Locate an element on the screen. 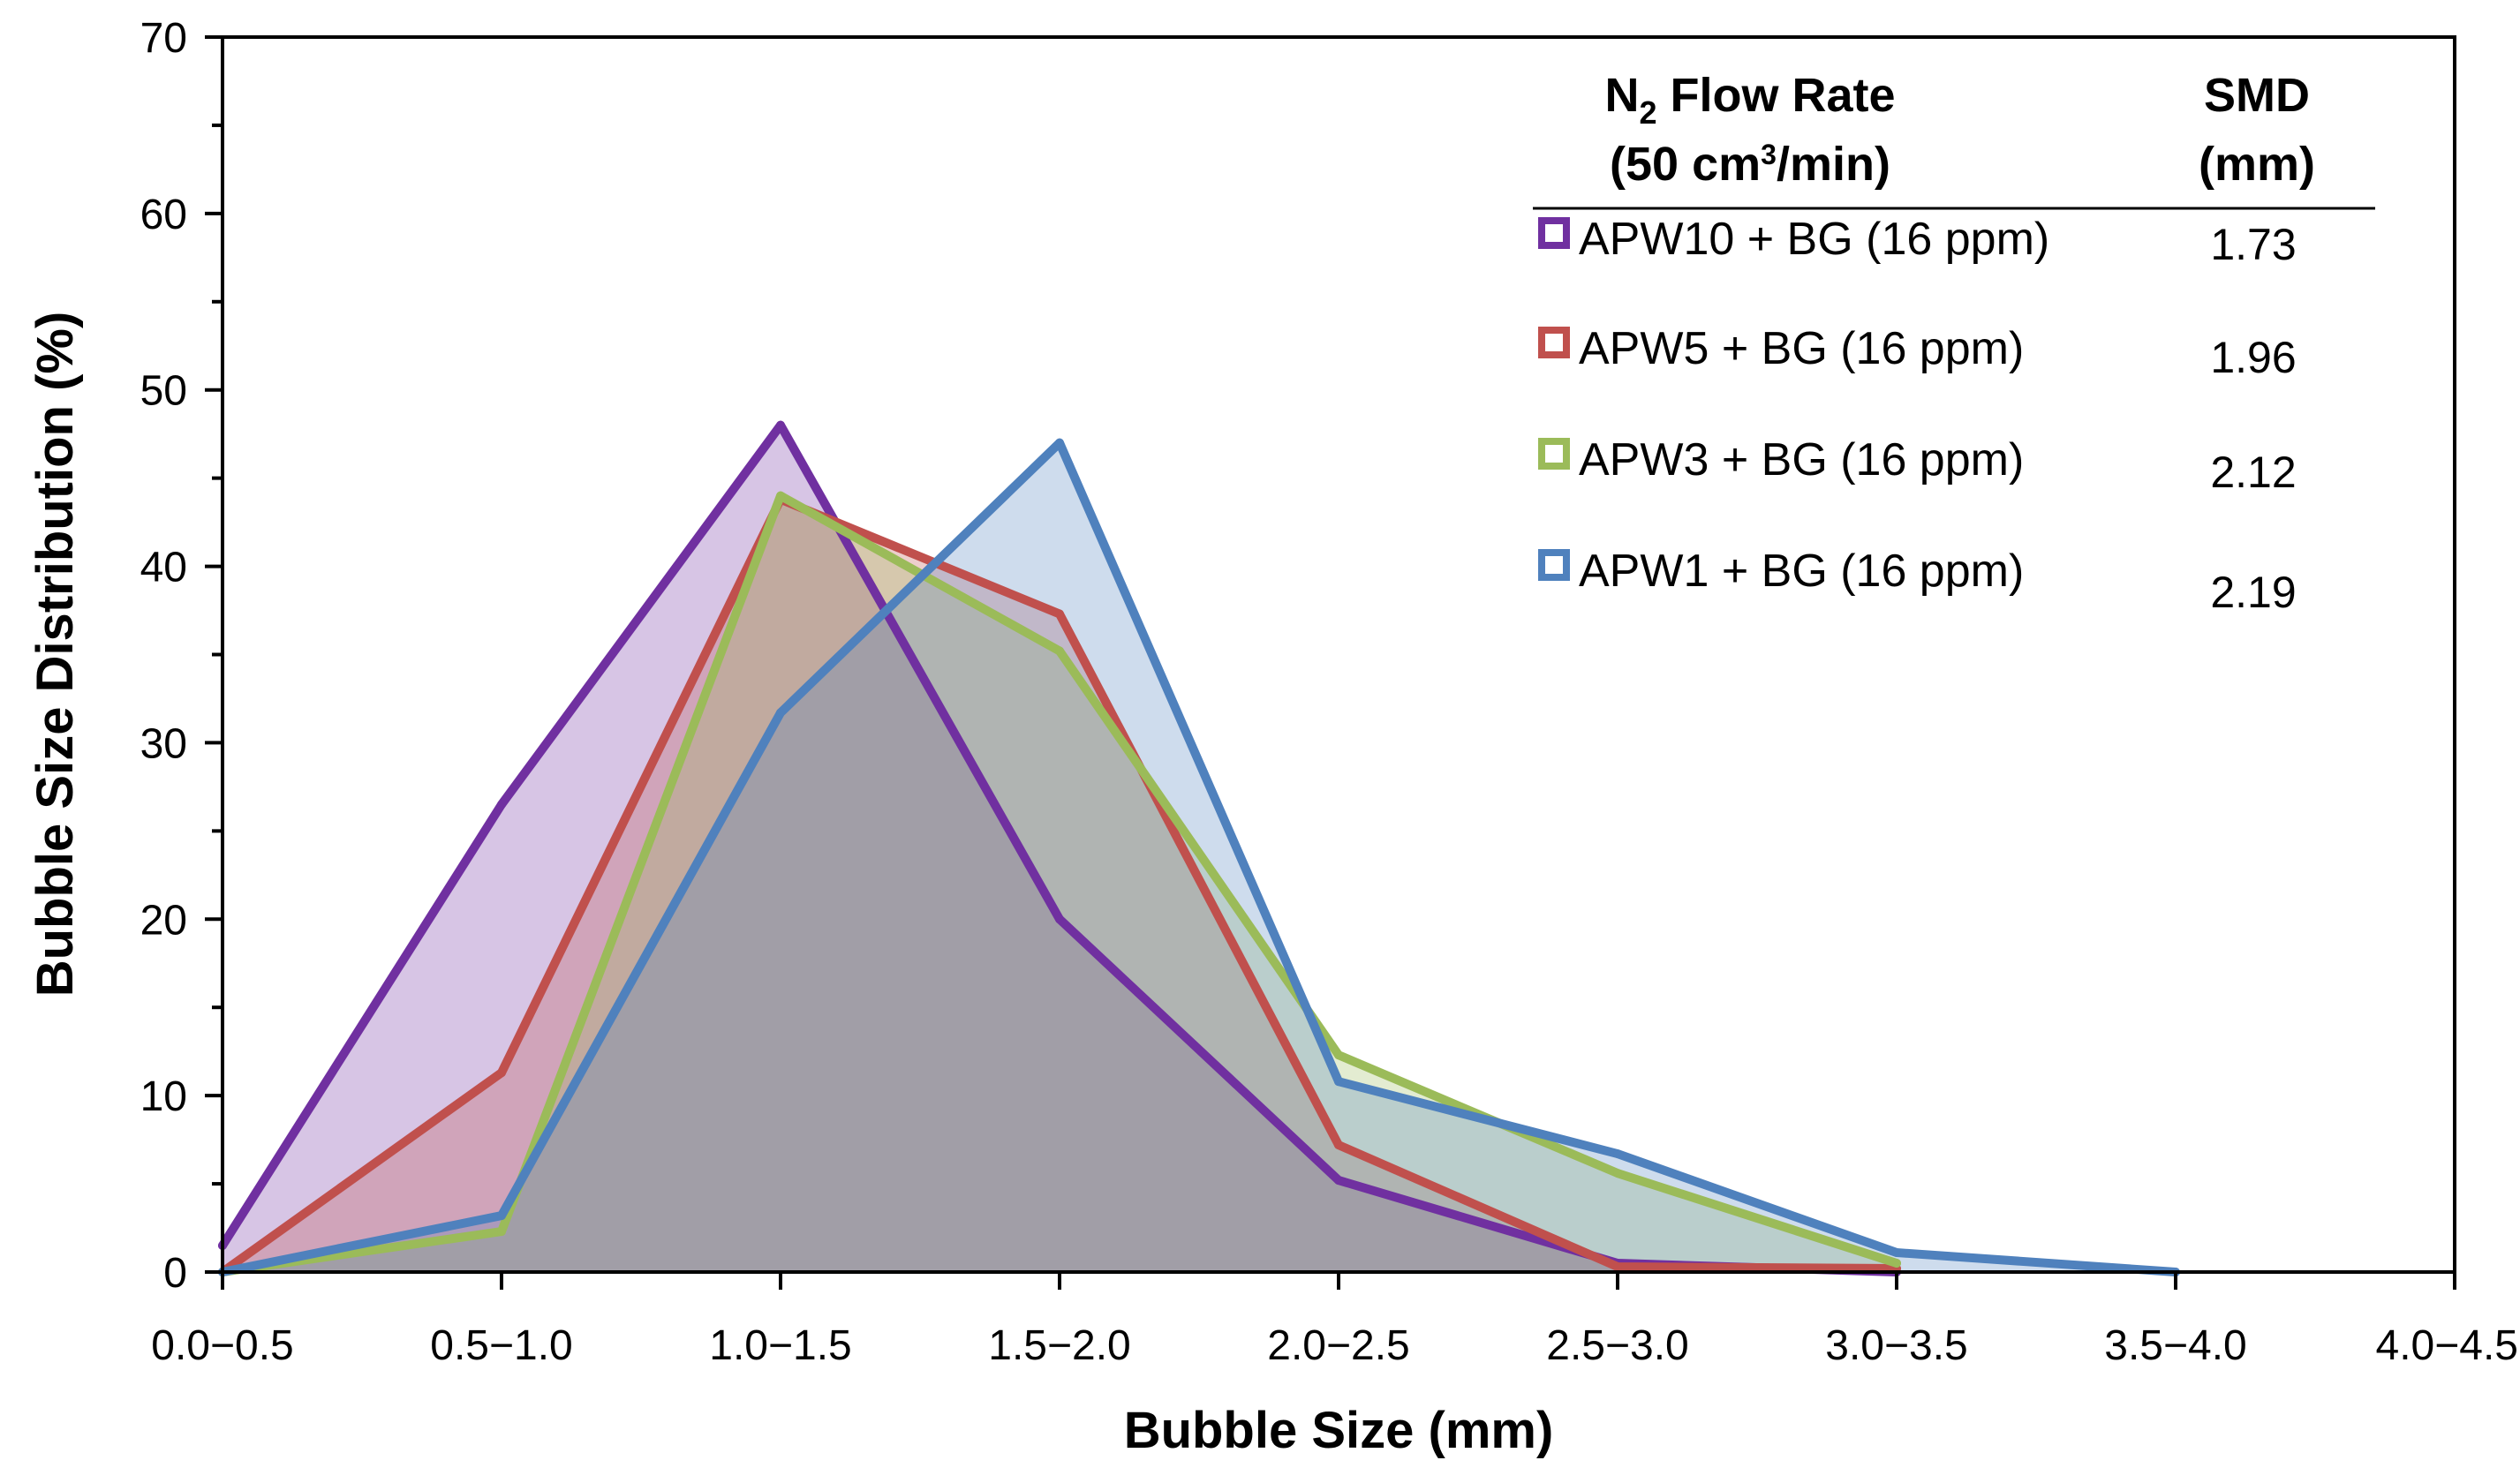  y-tick-label: 20 is located at coordinates (163, 921).